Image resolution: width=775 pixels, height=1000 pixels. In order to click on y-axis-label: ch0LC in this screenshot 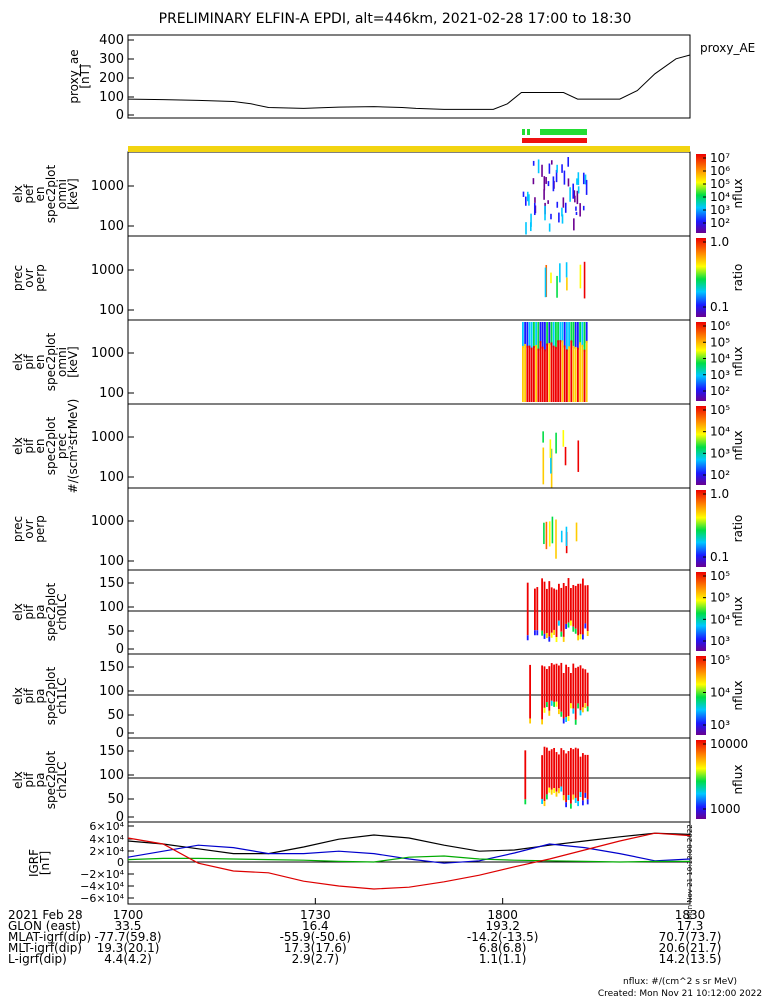, I will do `click(62, 612)`.